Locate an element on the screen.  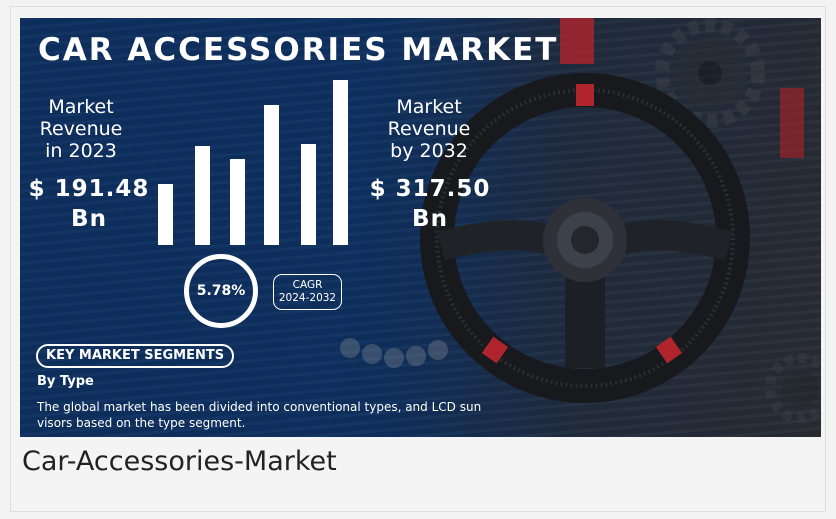
image-caption: Car-Accessories-Market is located at coordinates (179, 461).